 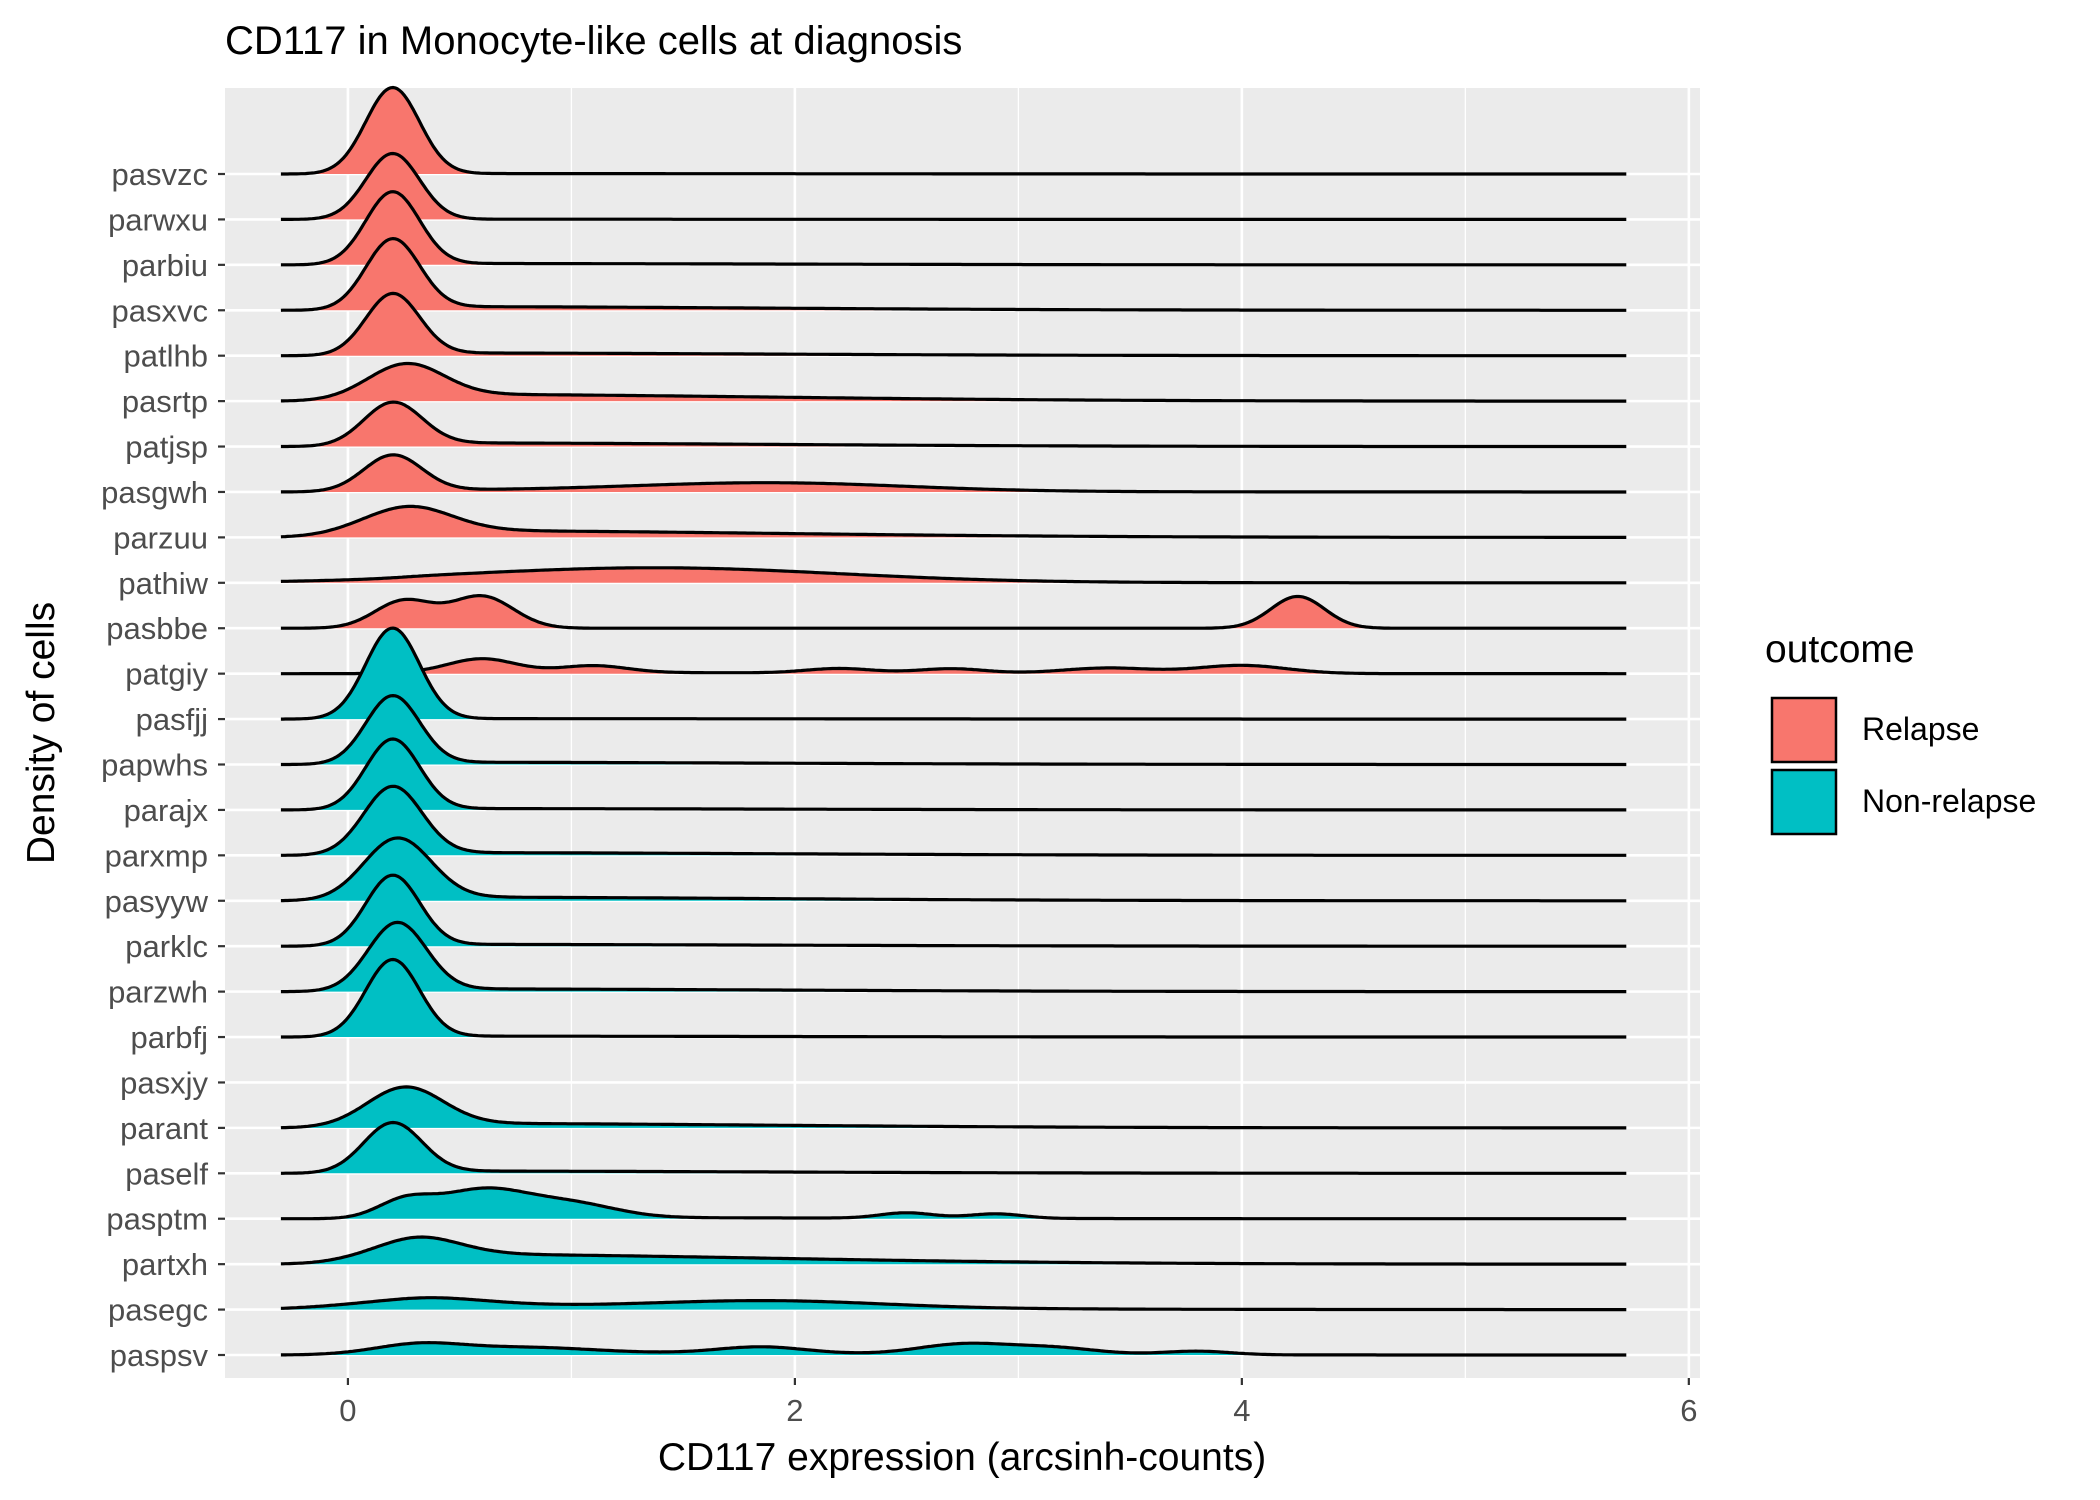 I want to click on ridge-fill-parant, so click(x=953, y=1107).